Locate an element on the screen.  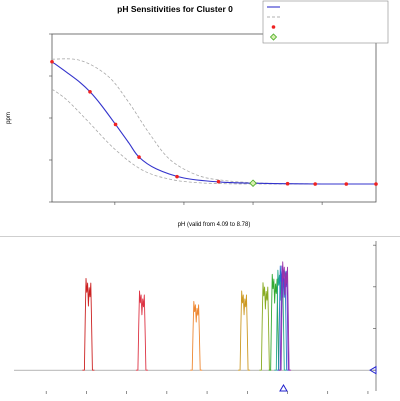
current-cluster-marker is located at coordinates (253, 183).